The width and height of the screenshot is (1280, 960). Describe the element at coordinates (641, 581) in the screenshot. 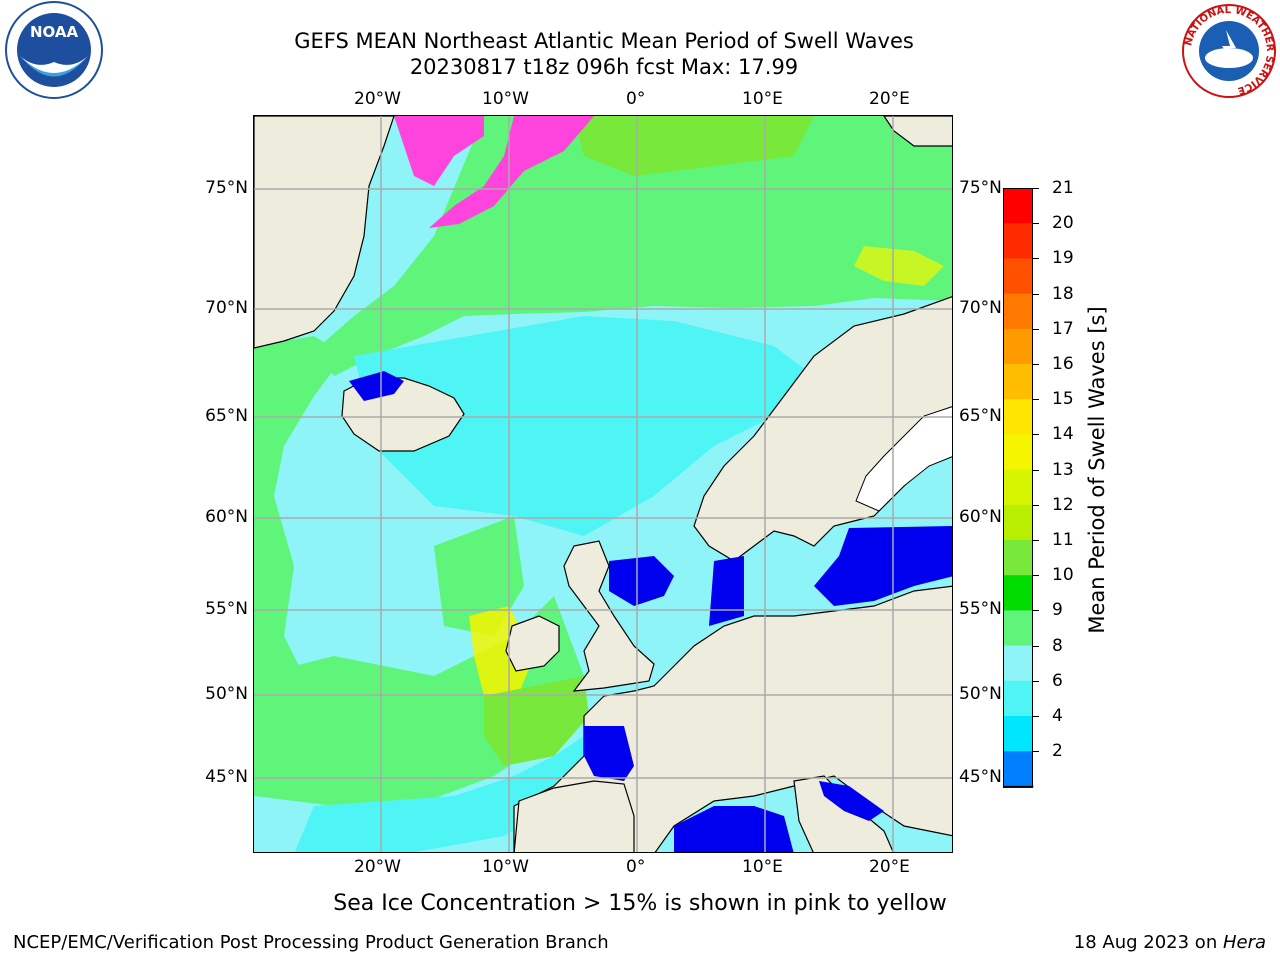

I see `swell-region-blue-north-sea` at that location.